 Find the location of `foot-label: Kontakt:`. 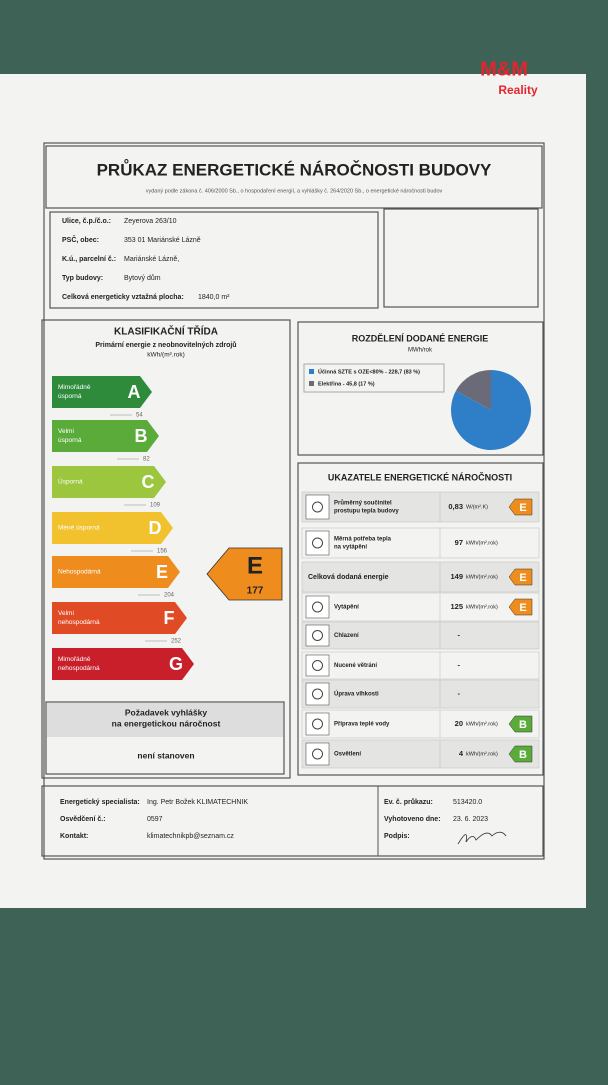

foot-label: Kontakt: is located at coordinates (74, 836).